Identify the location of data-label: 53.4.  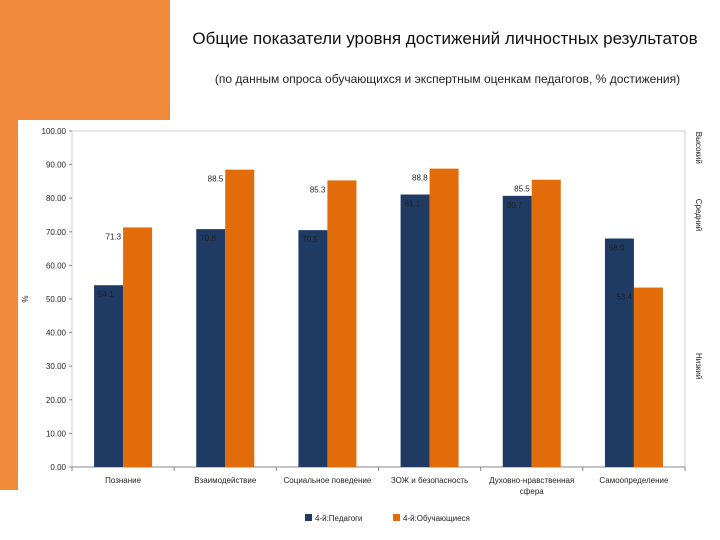
(624, 297).